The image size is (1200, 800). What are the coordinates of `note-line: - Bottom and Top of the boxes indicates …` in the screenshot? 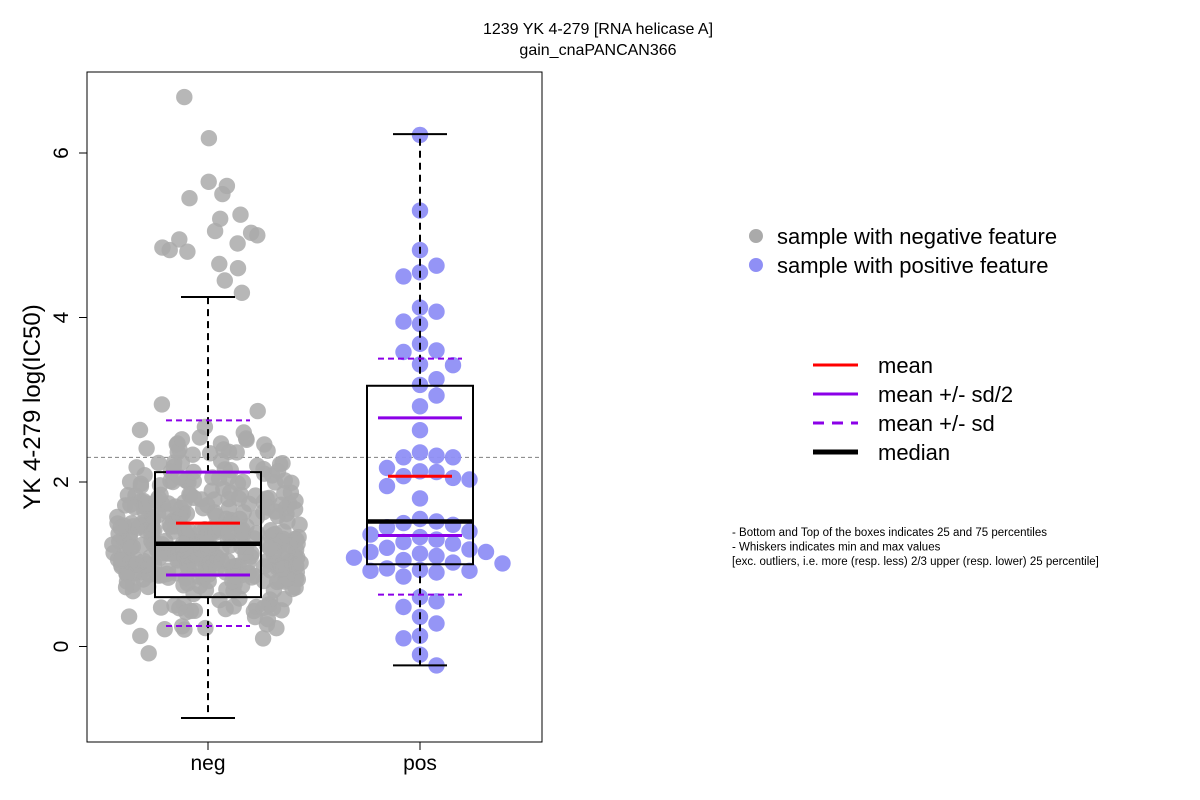 It's located at (889, 533).